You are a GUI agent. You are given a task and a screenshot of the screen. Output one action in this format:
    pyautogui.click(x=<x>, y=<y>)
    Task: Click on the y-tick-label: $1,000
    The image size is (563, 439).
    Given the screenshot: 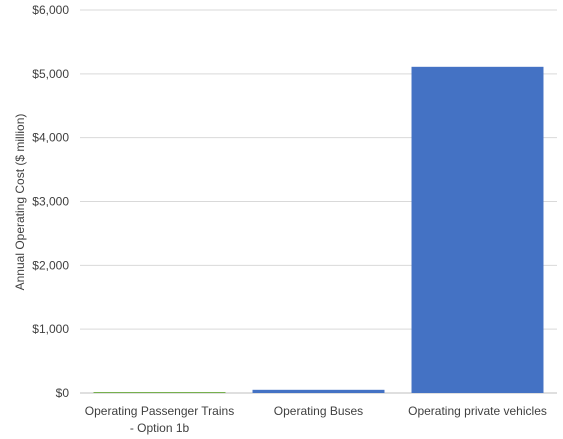 What is the action you would take?
    pyautogui.click(x=50, y=329)
    